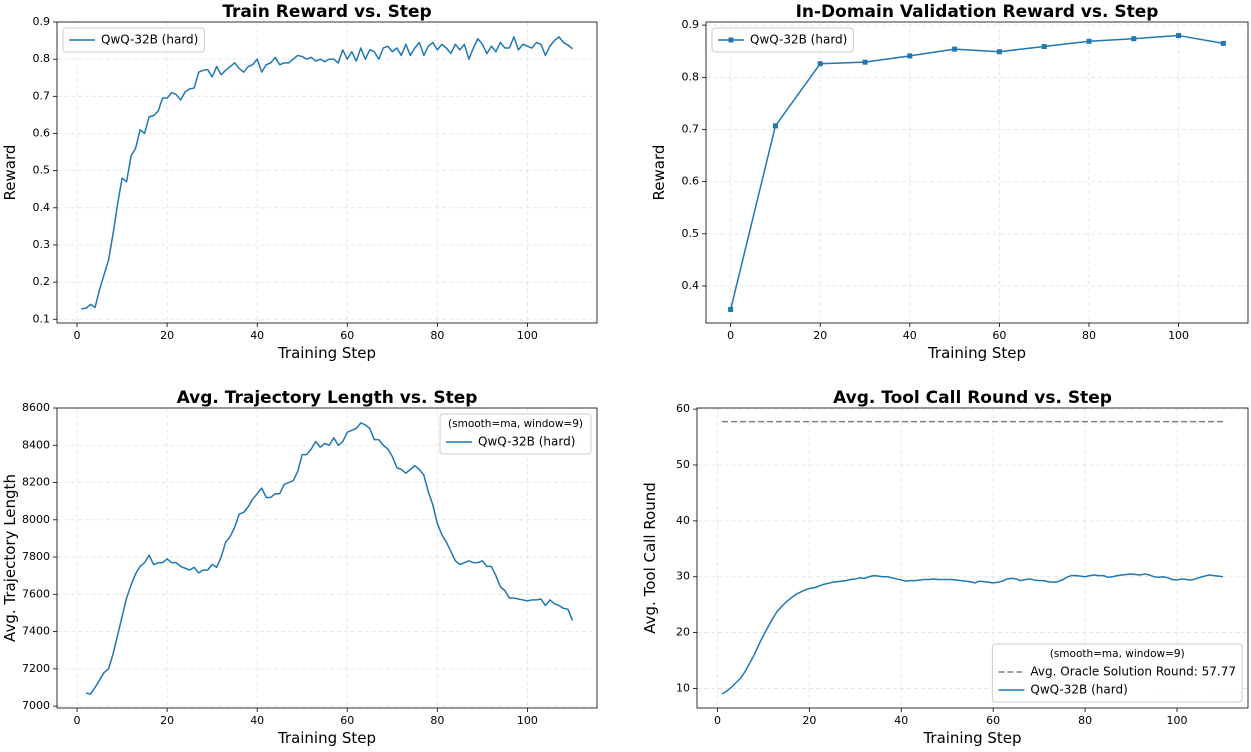 The height and width of the screenshot is (752, 1251). Describe the element at coordinates (977, 12) in the screenshot. I see `chart-title: In-Domain Validation Reward vs. Step` at that location.